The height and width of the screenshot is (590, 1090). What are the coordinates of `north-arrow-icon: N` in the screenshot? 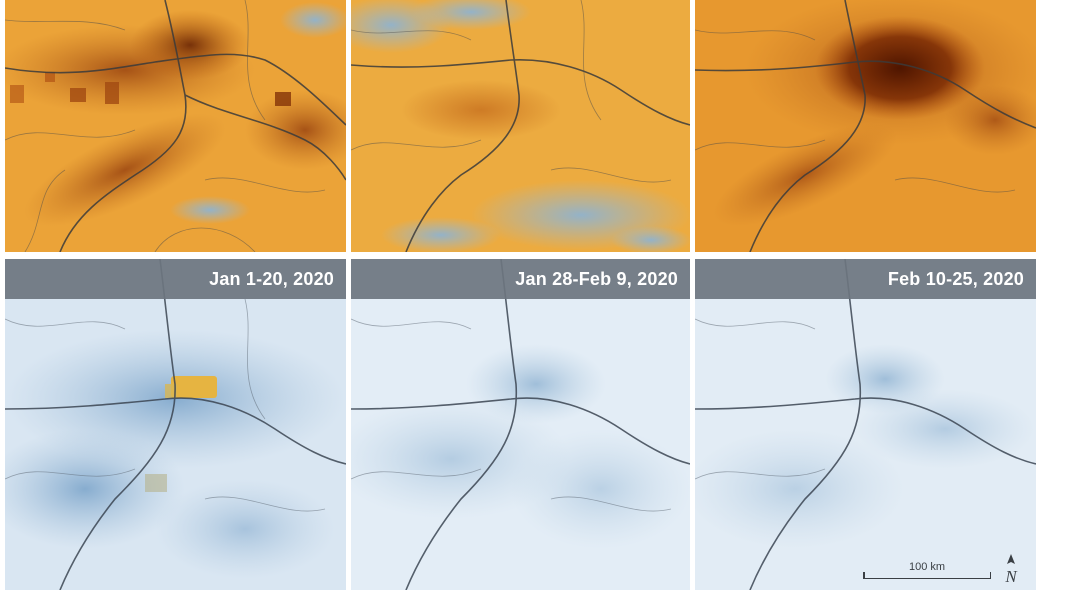 It's located at (1011, 570).